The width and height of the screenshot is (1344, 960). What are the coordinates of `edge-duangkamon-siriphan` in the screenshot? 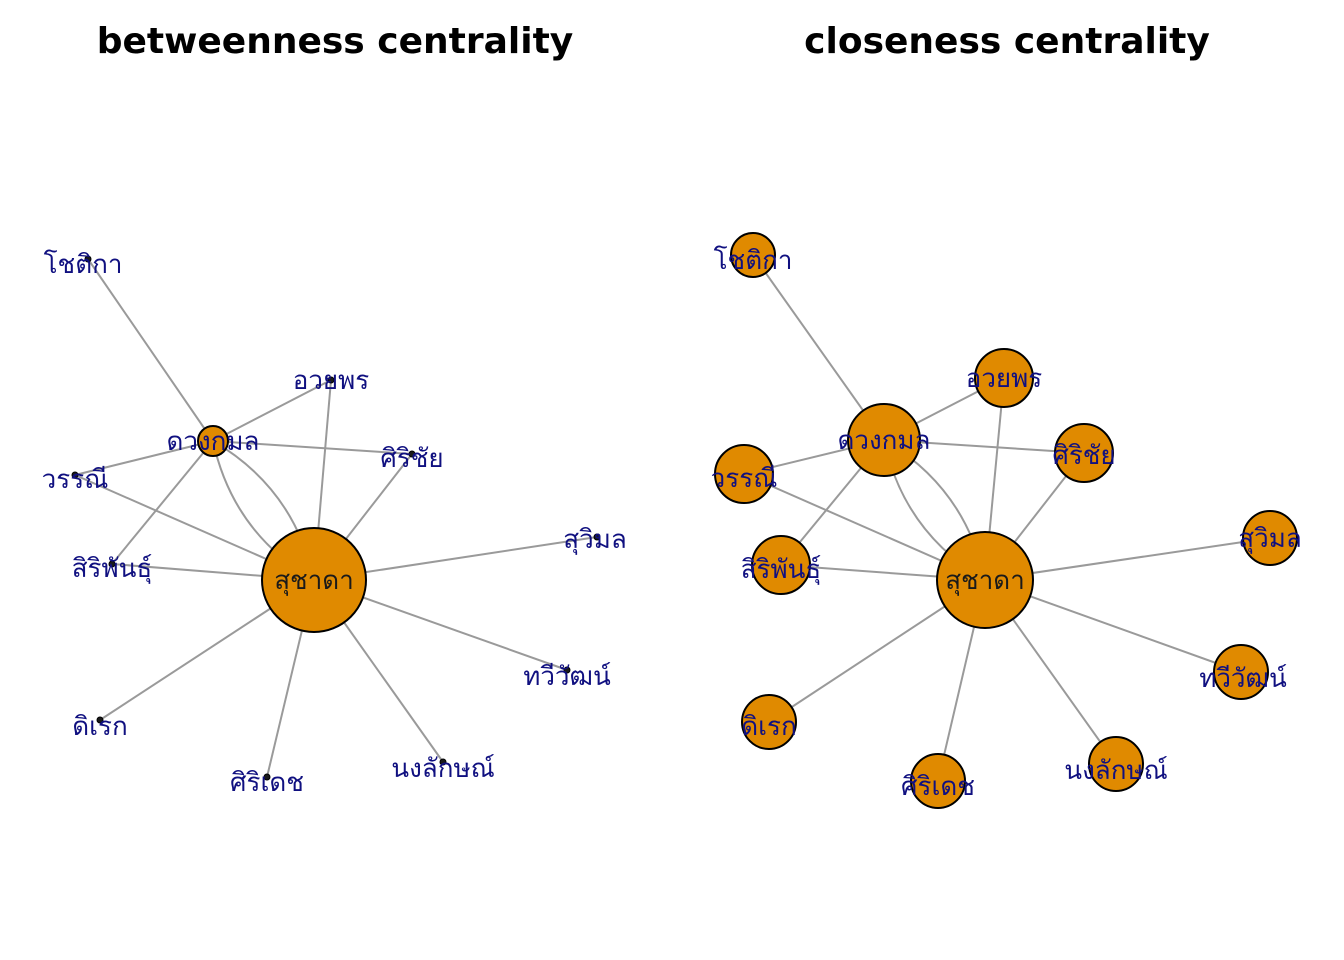 It's located at (162, 502).